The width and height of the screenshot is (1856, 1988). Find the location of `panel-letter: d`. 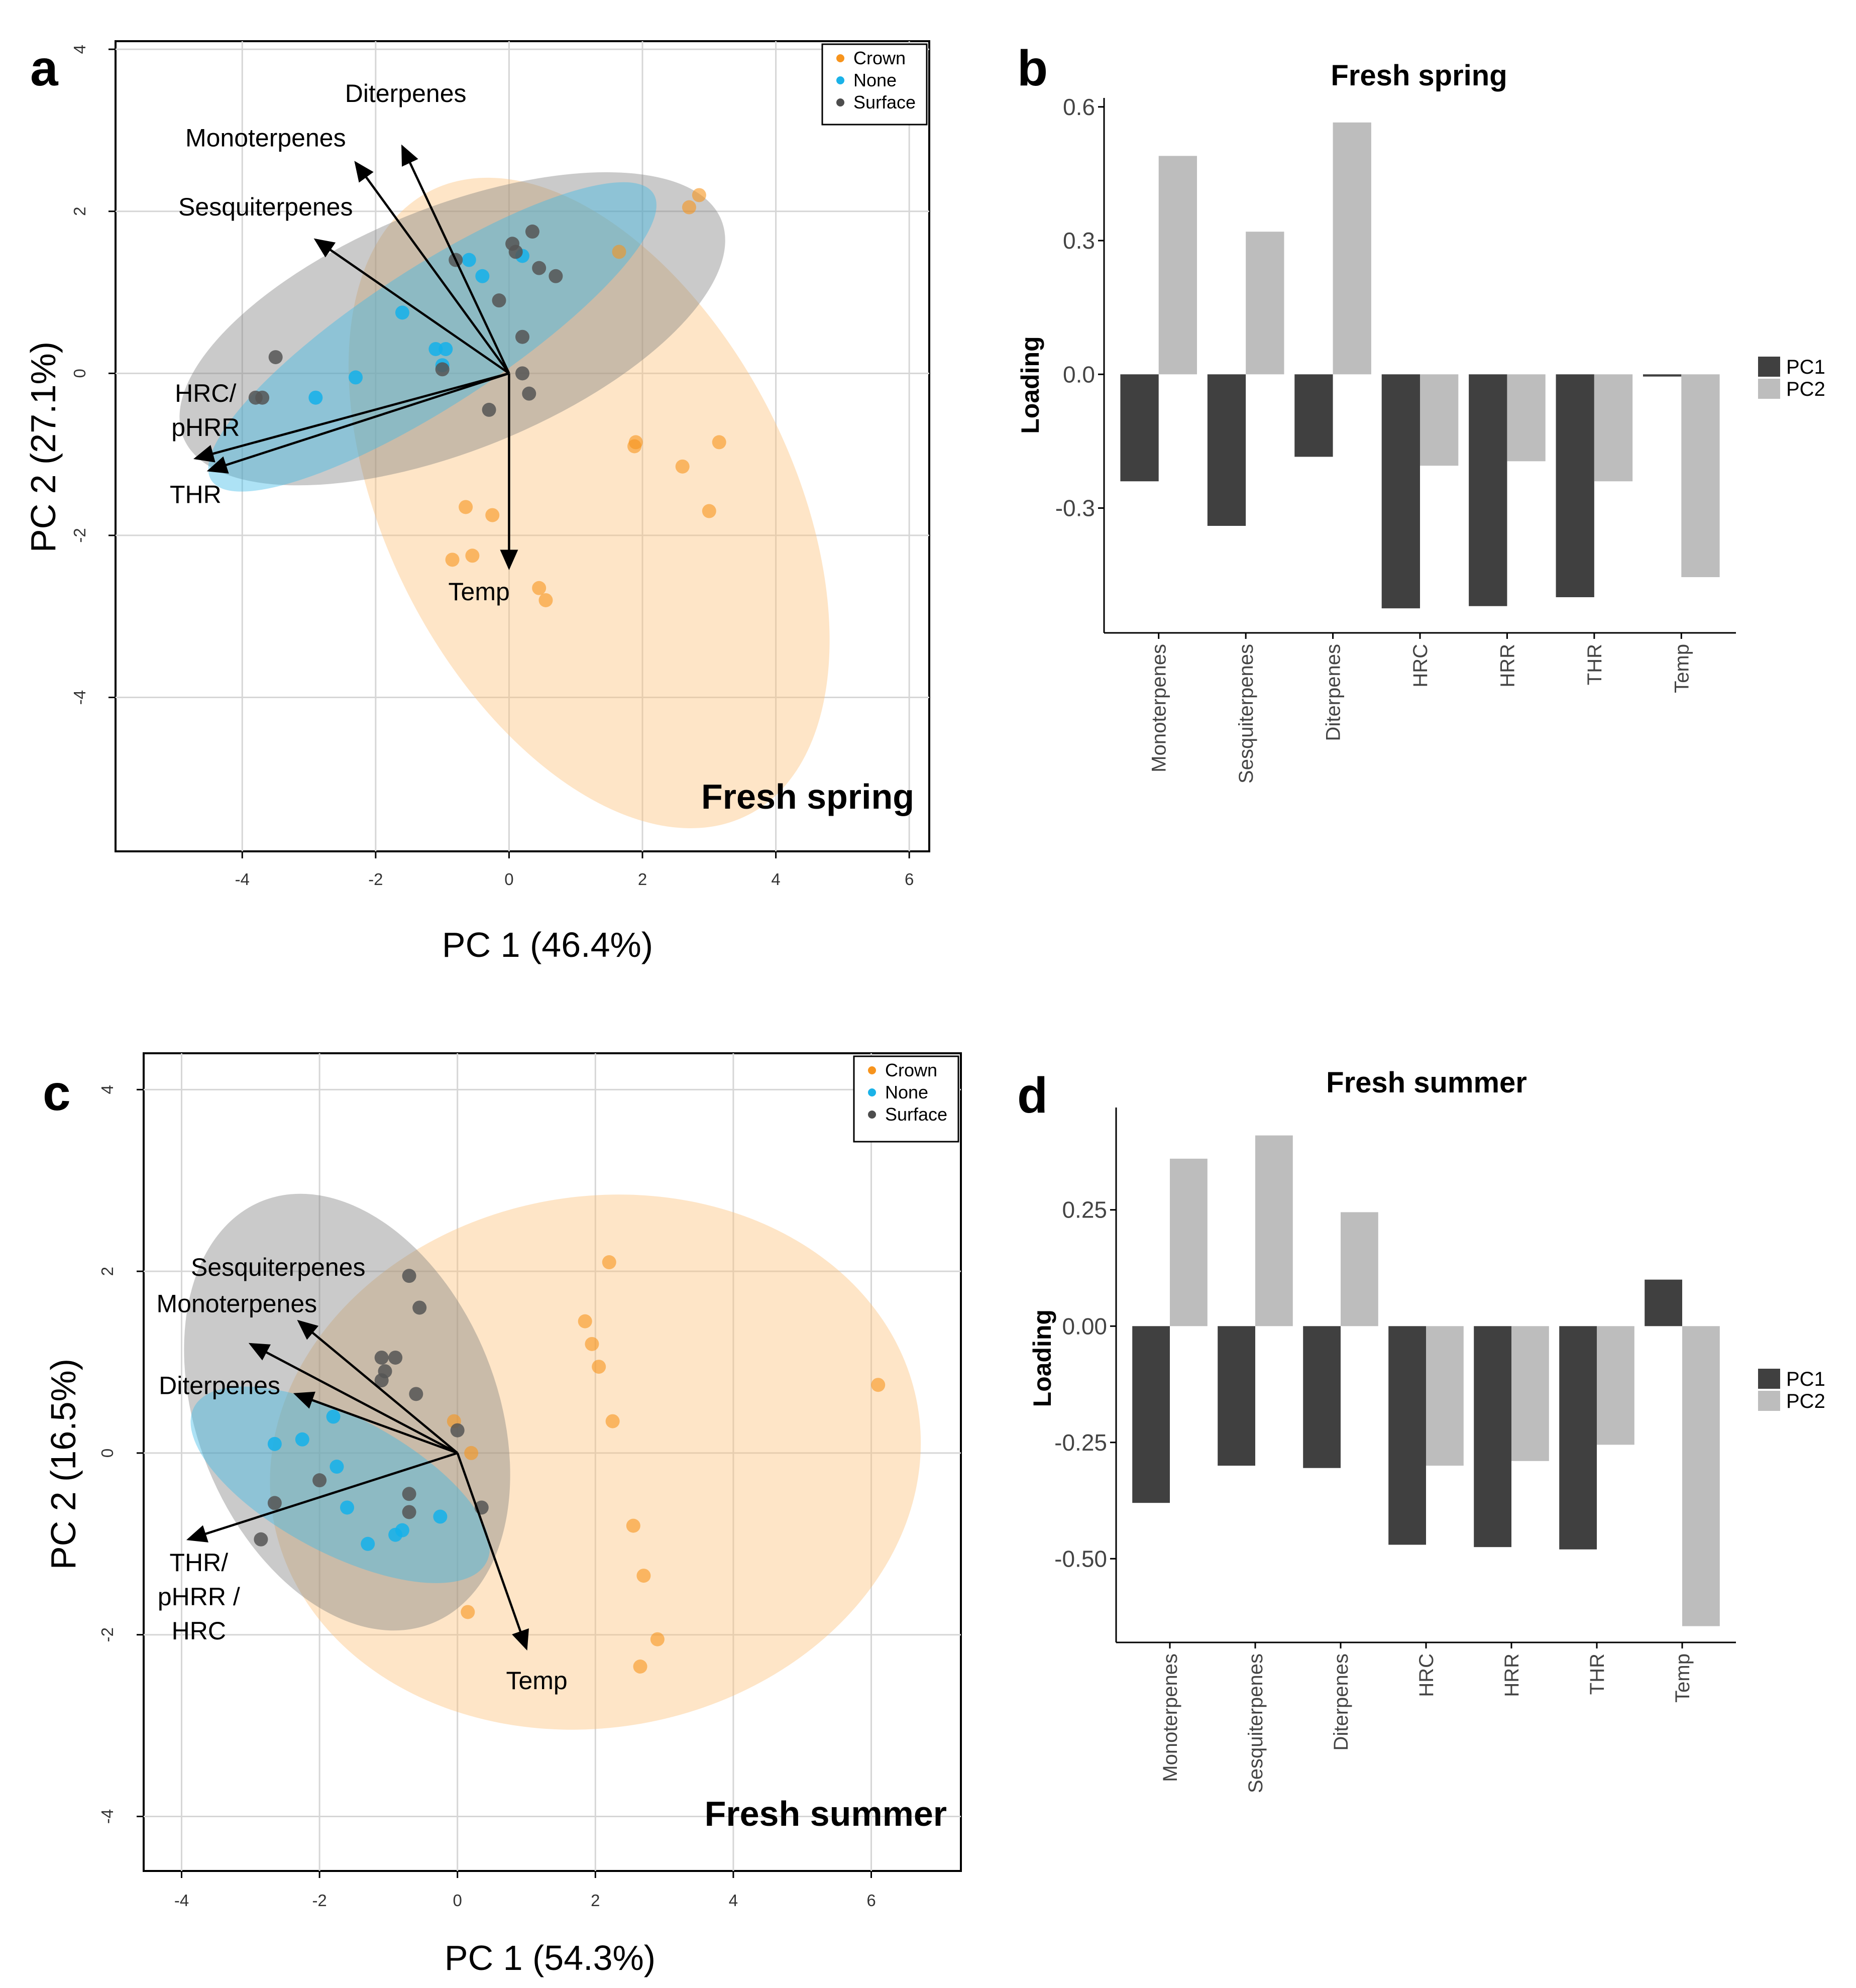

panel-letter: d is located at coordinates (1032, 1095).